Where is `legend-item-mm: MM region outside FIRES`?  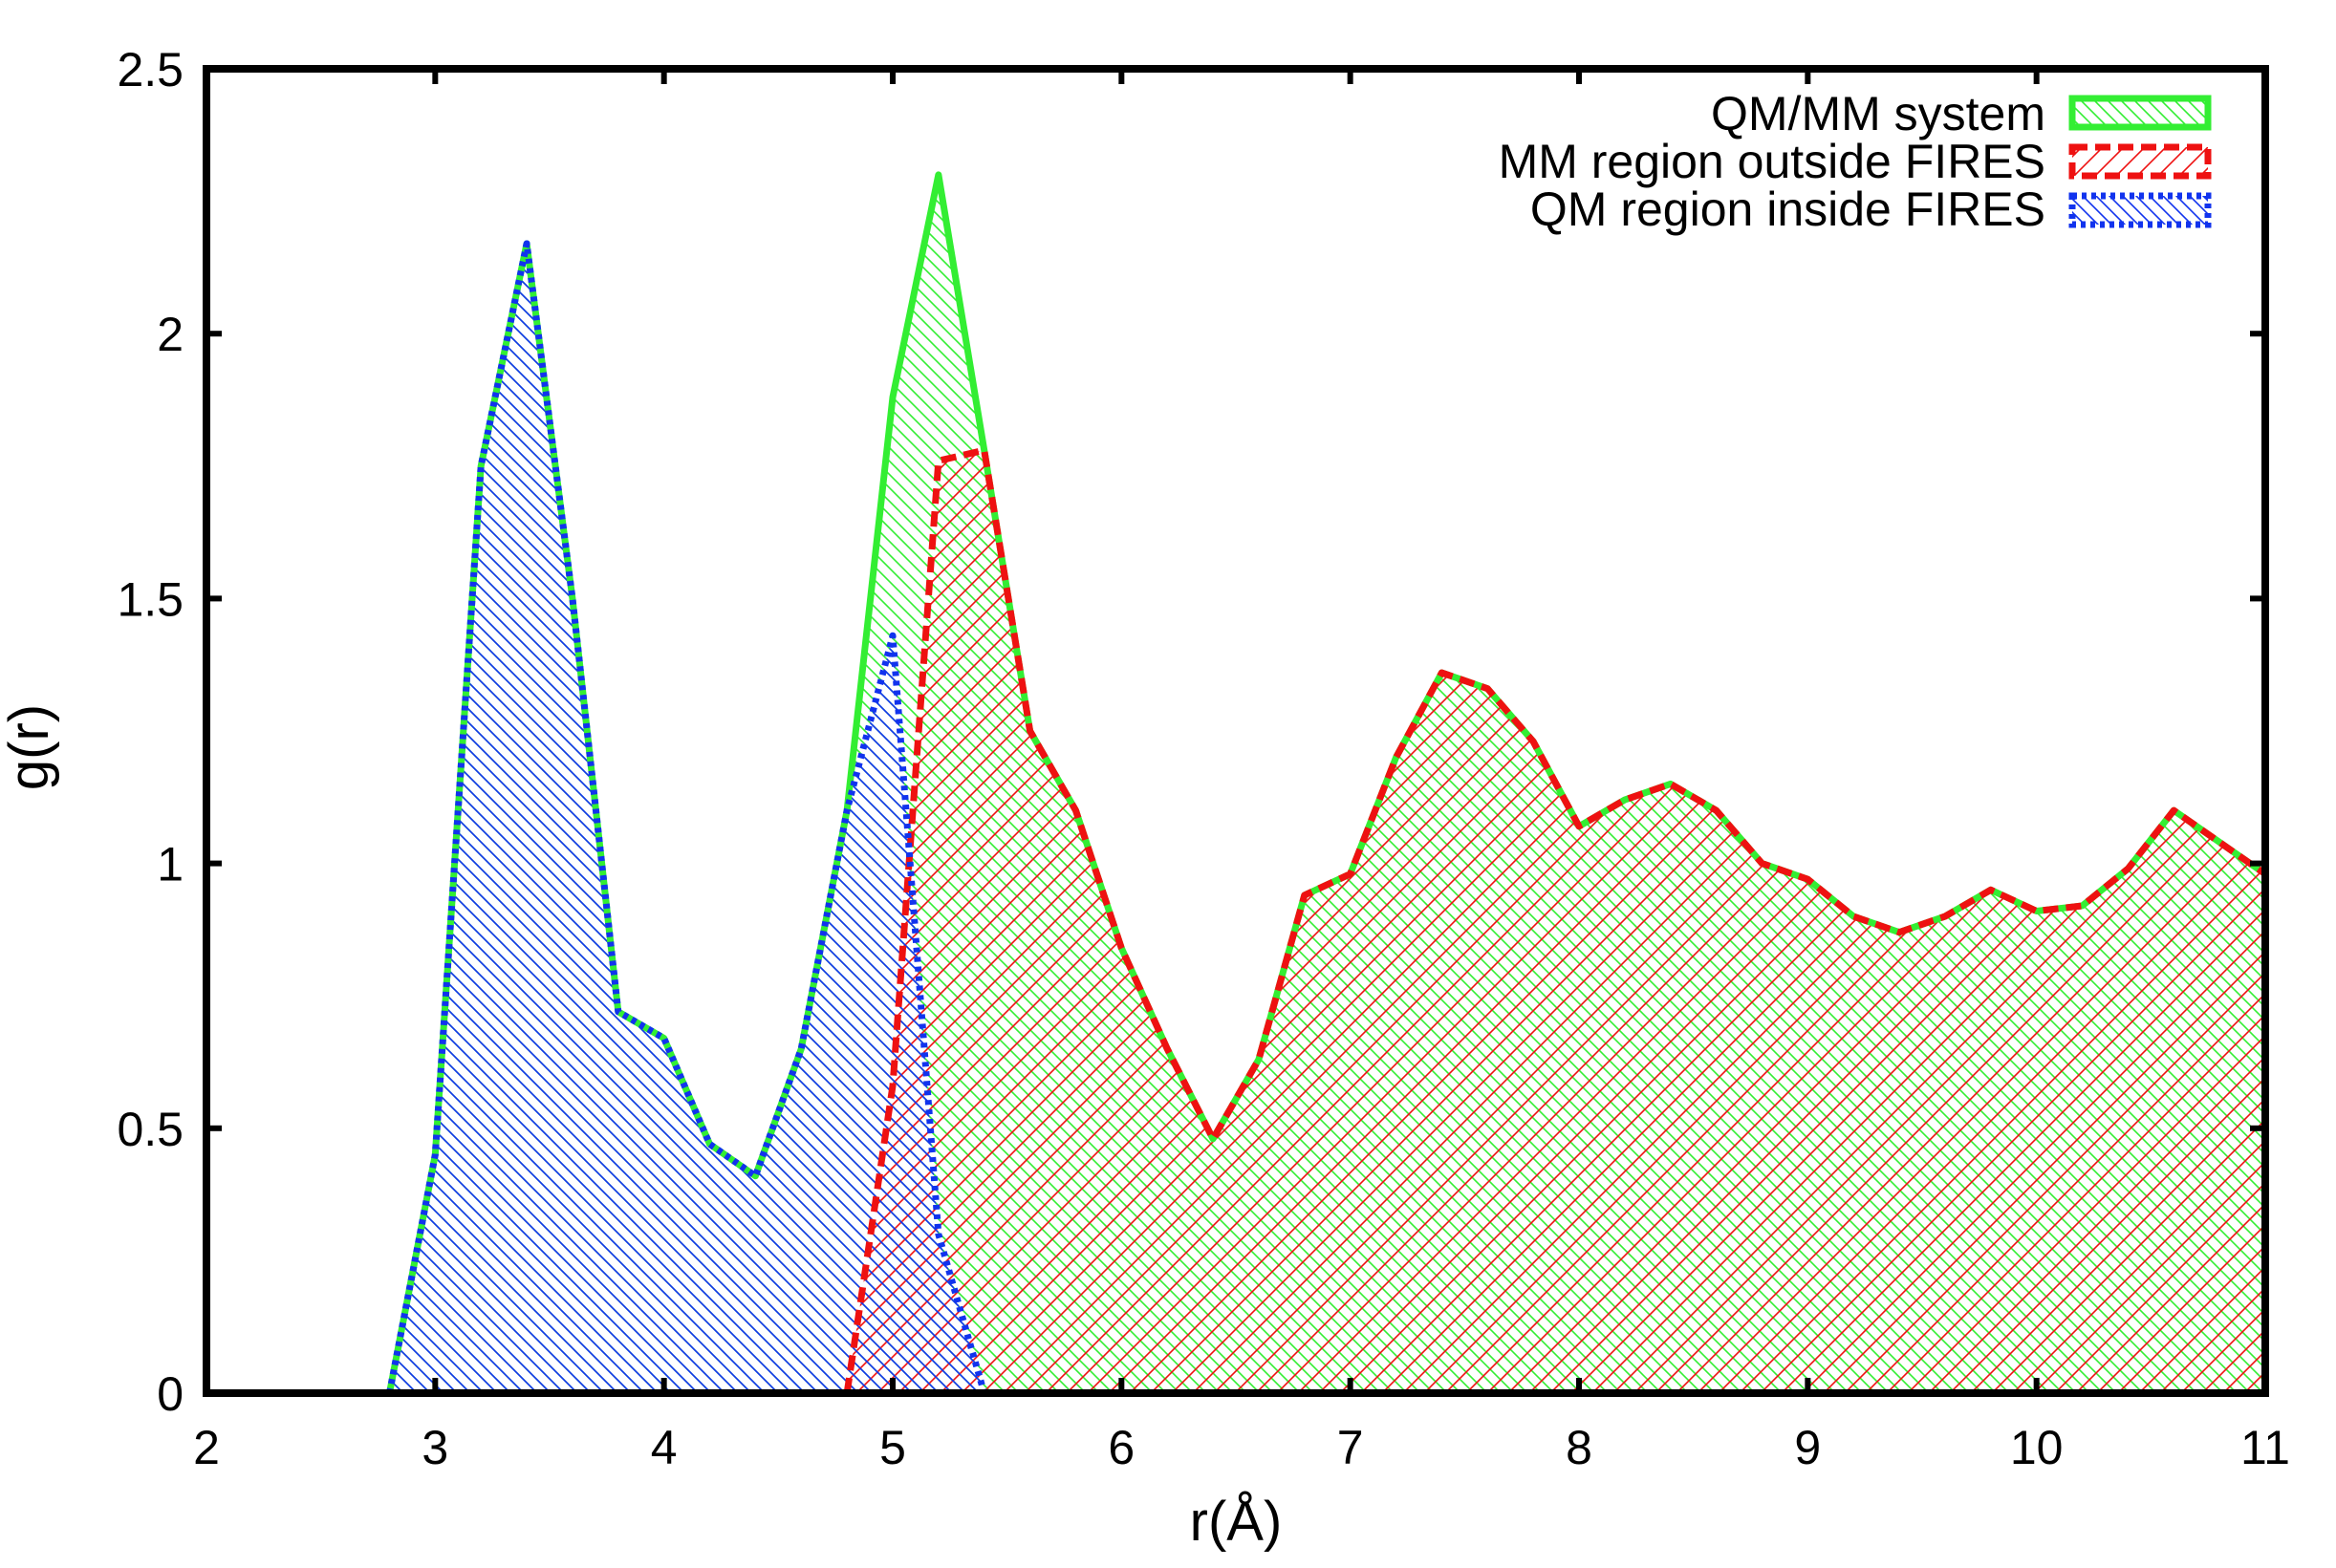
legend-item-mm: MM region outside FIRES is located at coordinates (1855, 161).